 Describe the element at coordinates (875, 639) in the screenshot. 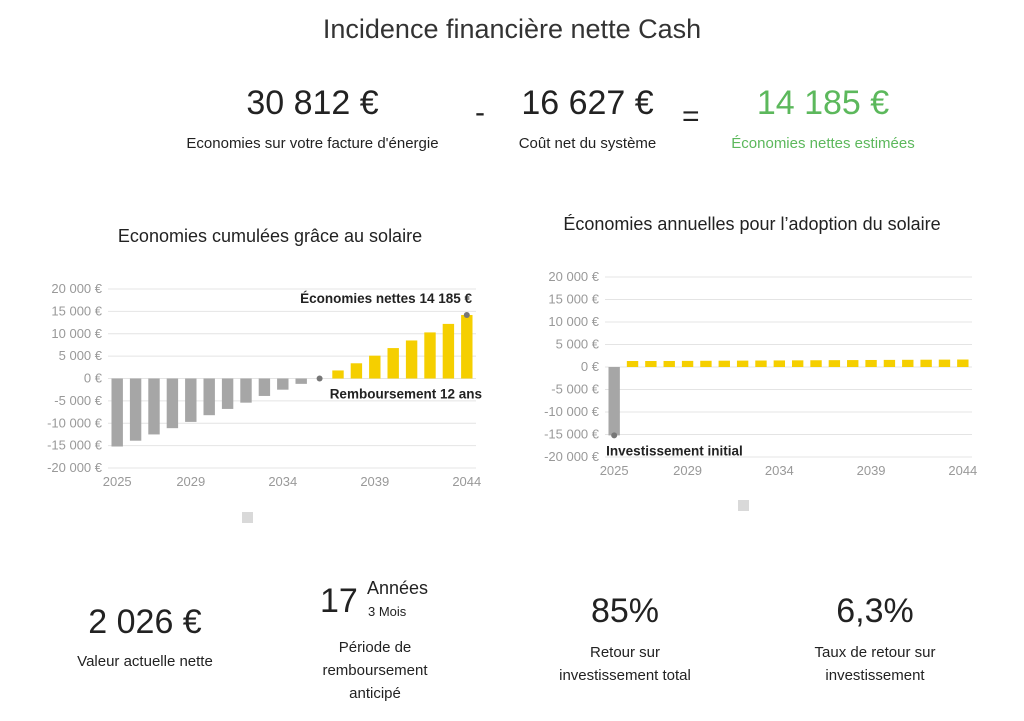

I see `irr-block: 6,3% Taux de retour sur investissement` at that location.